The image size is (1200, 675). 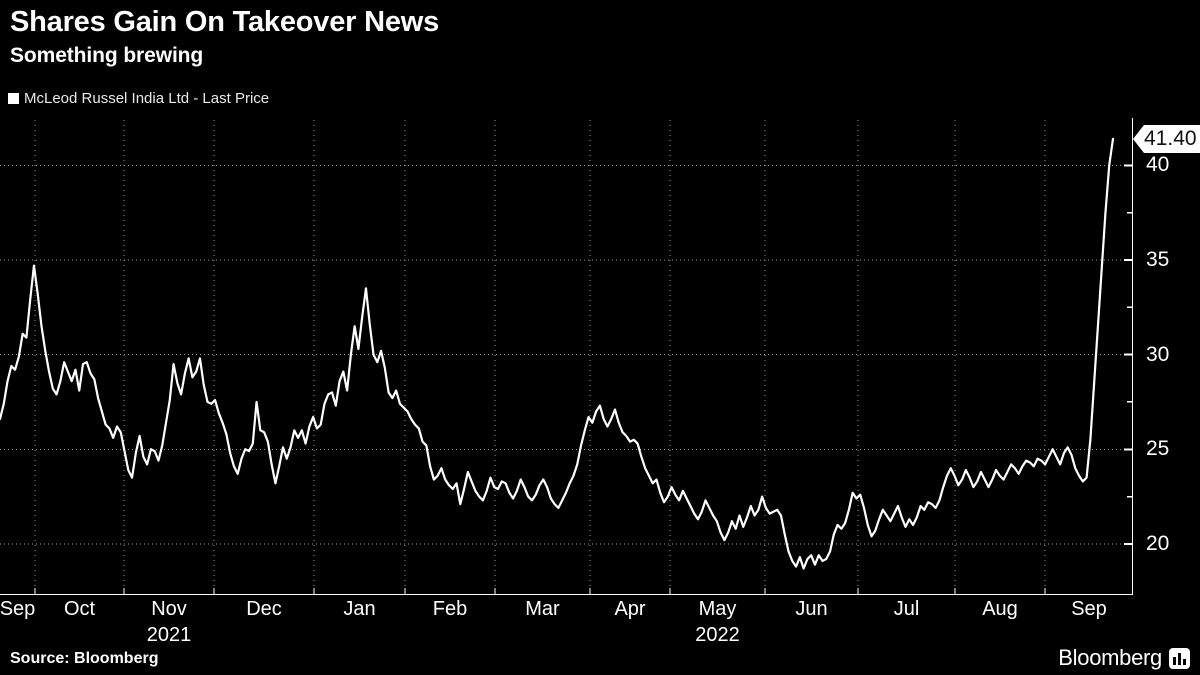 What do you see at coordinates (1158, 259) in the screenshot?
I see `y-axis-tick-label: 35` at bounding box center [1158, 259].